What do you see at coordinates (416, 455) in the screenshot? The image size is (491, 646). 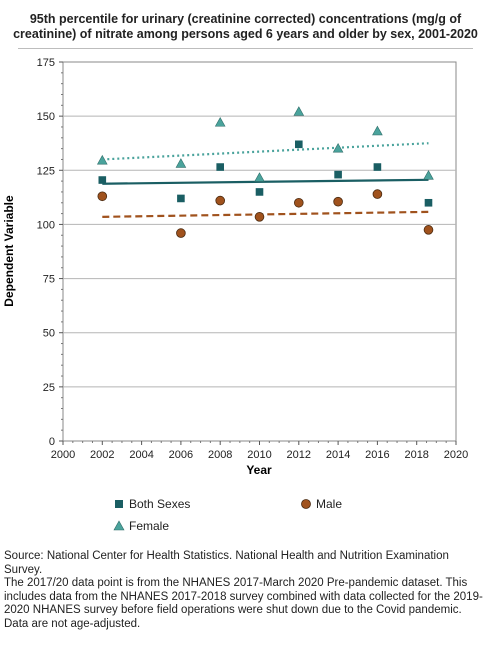 I see `x-tick-label: 2018` at bounding box center [416, 455].